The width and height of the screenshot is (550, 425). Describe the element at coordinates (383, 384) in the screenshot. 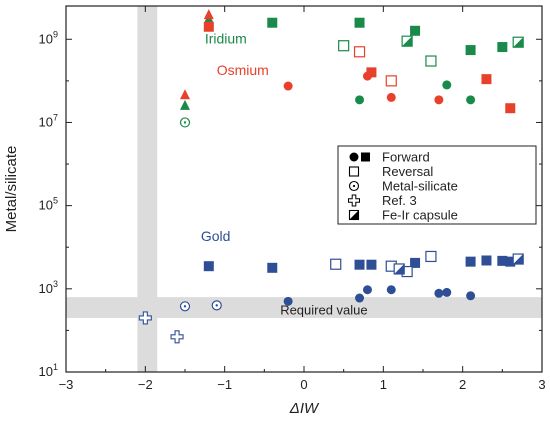

I see `x-tick-label: 1` at that location.